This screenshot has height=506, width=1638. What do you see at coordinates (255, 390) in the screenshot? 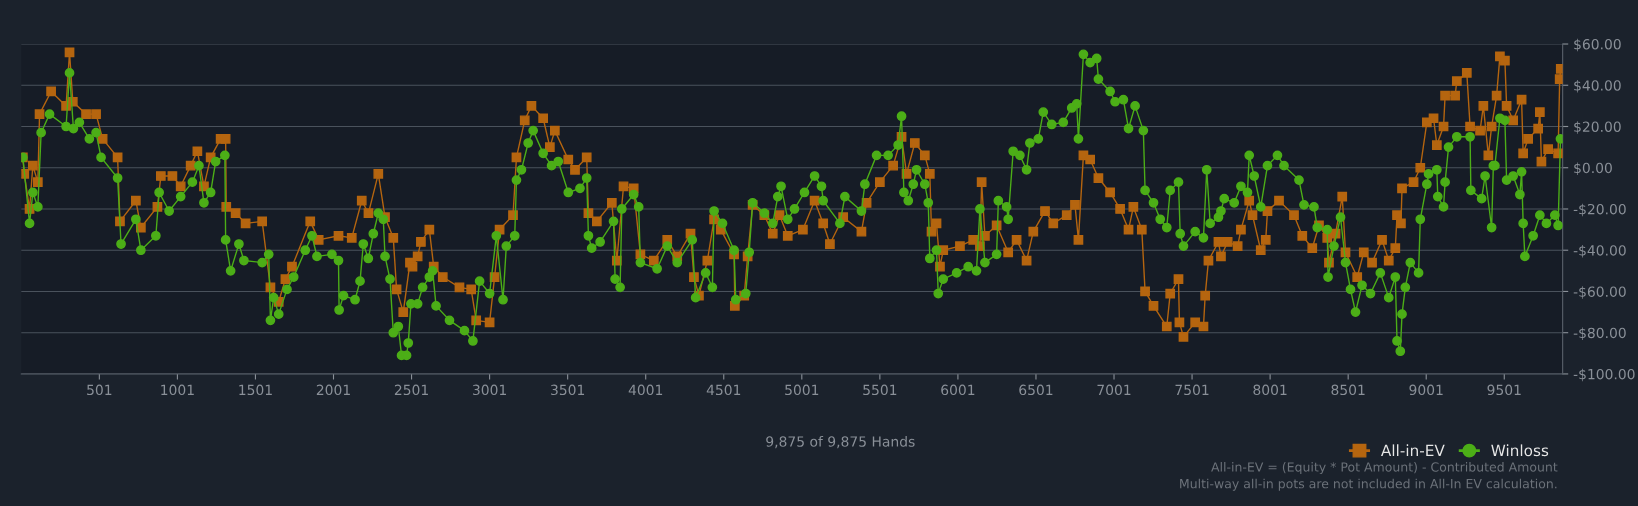
I see `x-tick-label: 1501` at bounding box center [255, 390].